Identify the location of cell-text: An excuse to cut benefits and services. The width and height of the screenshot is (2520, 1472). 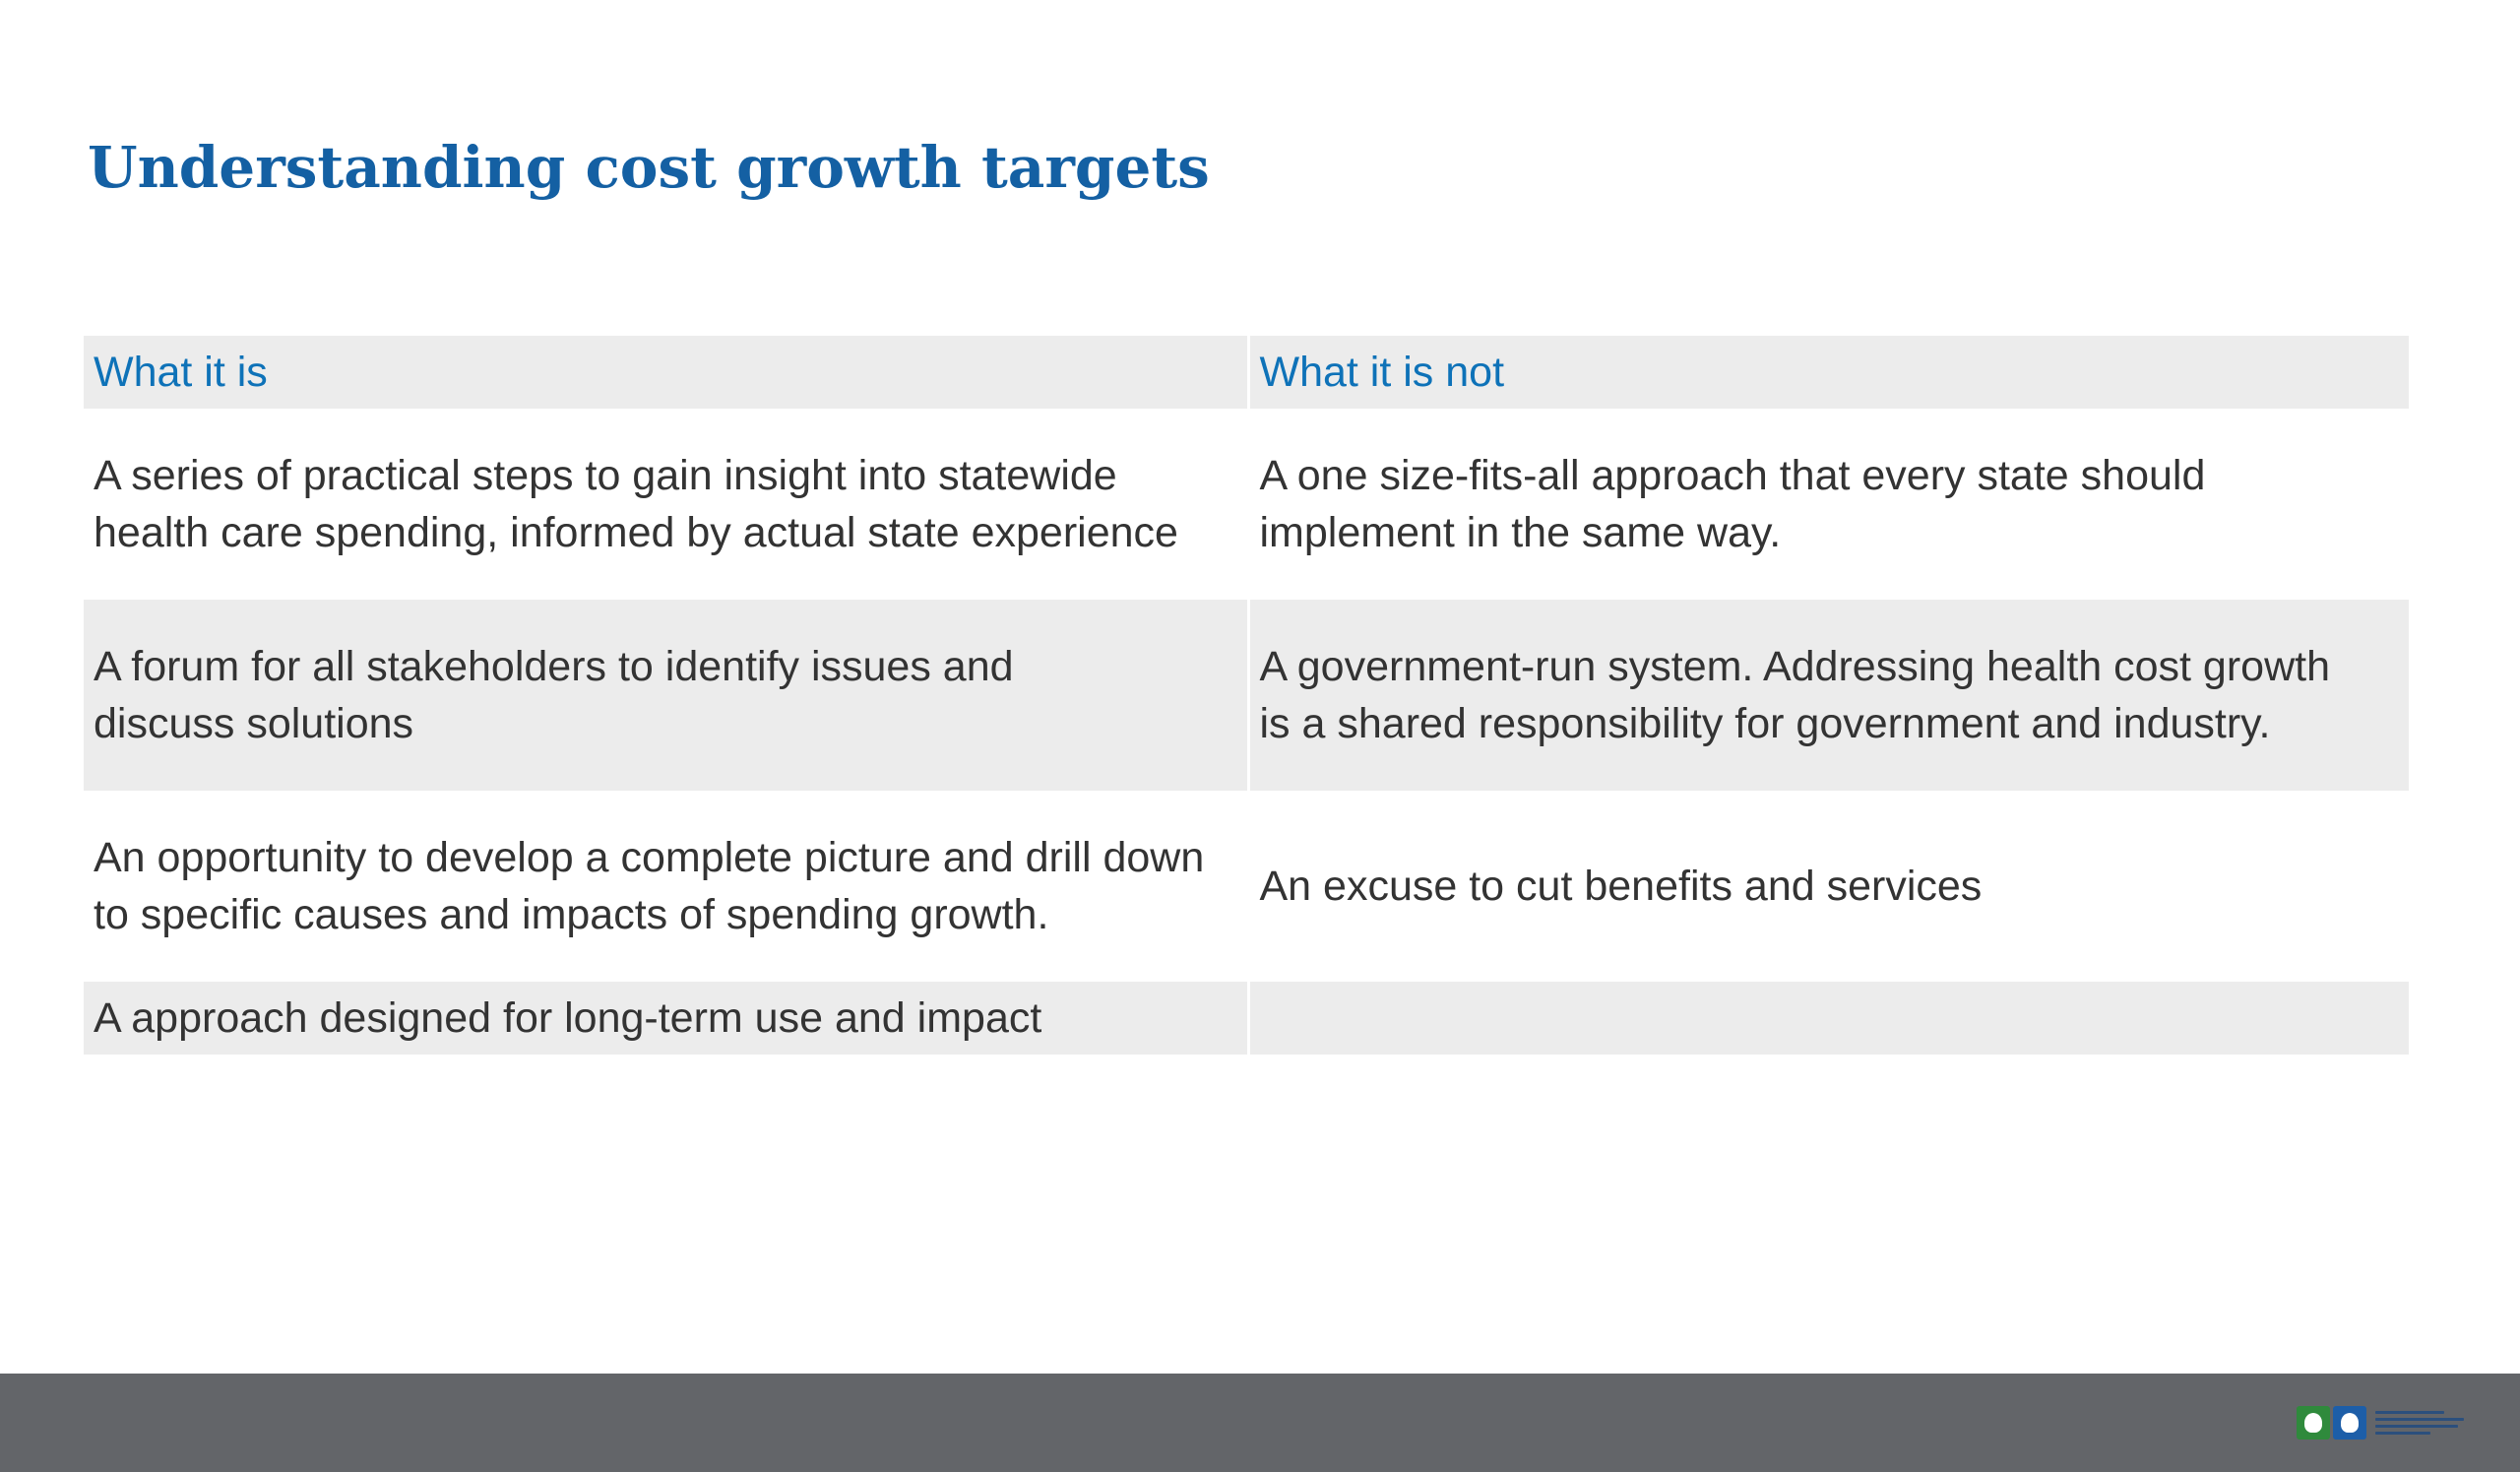
(1621, 886).